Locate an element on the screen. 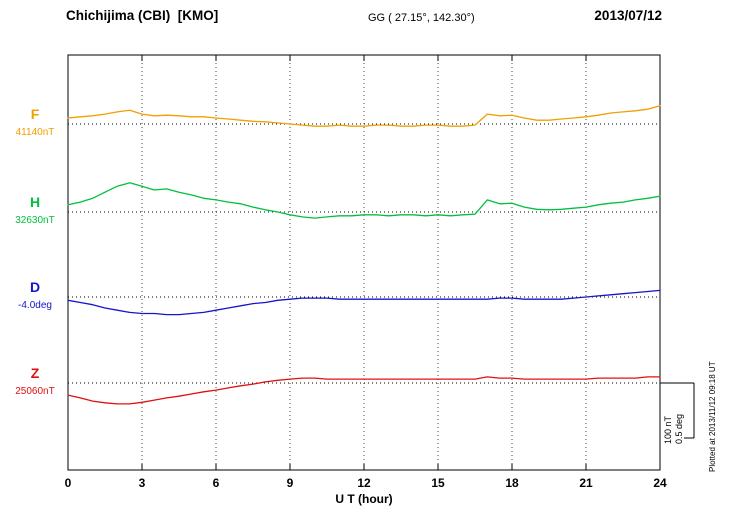  x-axis-label: U T (hour) is located at coordinates (364, 499).